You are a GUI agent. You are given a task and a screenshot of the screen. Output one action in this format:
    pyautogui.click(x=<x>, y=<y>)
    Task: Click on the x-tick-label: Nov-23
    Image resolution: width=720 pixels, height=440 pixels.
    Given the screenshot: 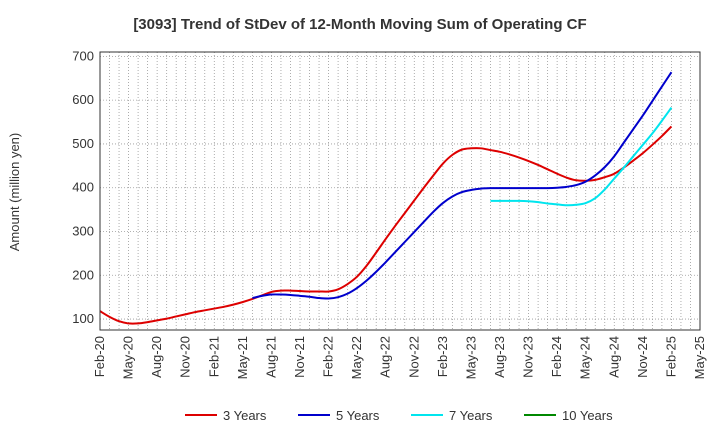 What is the action you would take?
    pyautogui.click(x=528, y=357)
    